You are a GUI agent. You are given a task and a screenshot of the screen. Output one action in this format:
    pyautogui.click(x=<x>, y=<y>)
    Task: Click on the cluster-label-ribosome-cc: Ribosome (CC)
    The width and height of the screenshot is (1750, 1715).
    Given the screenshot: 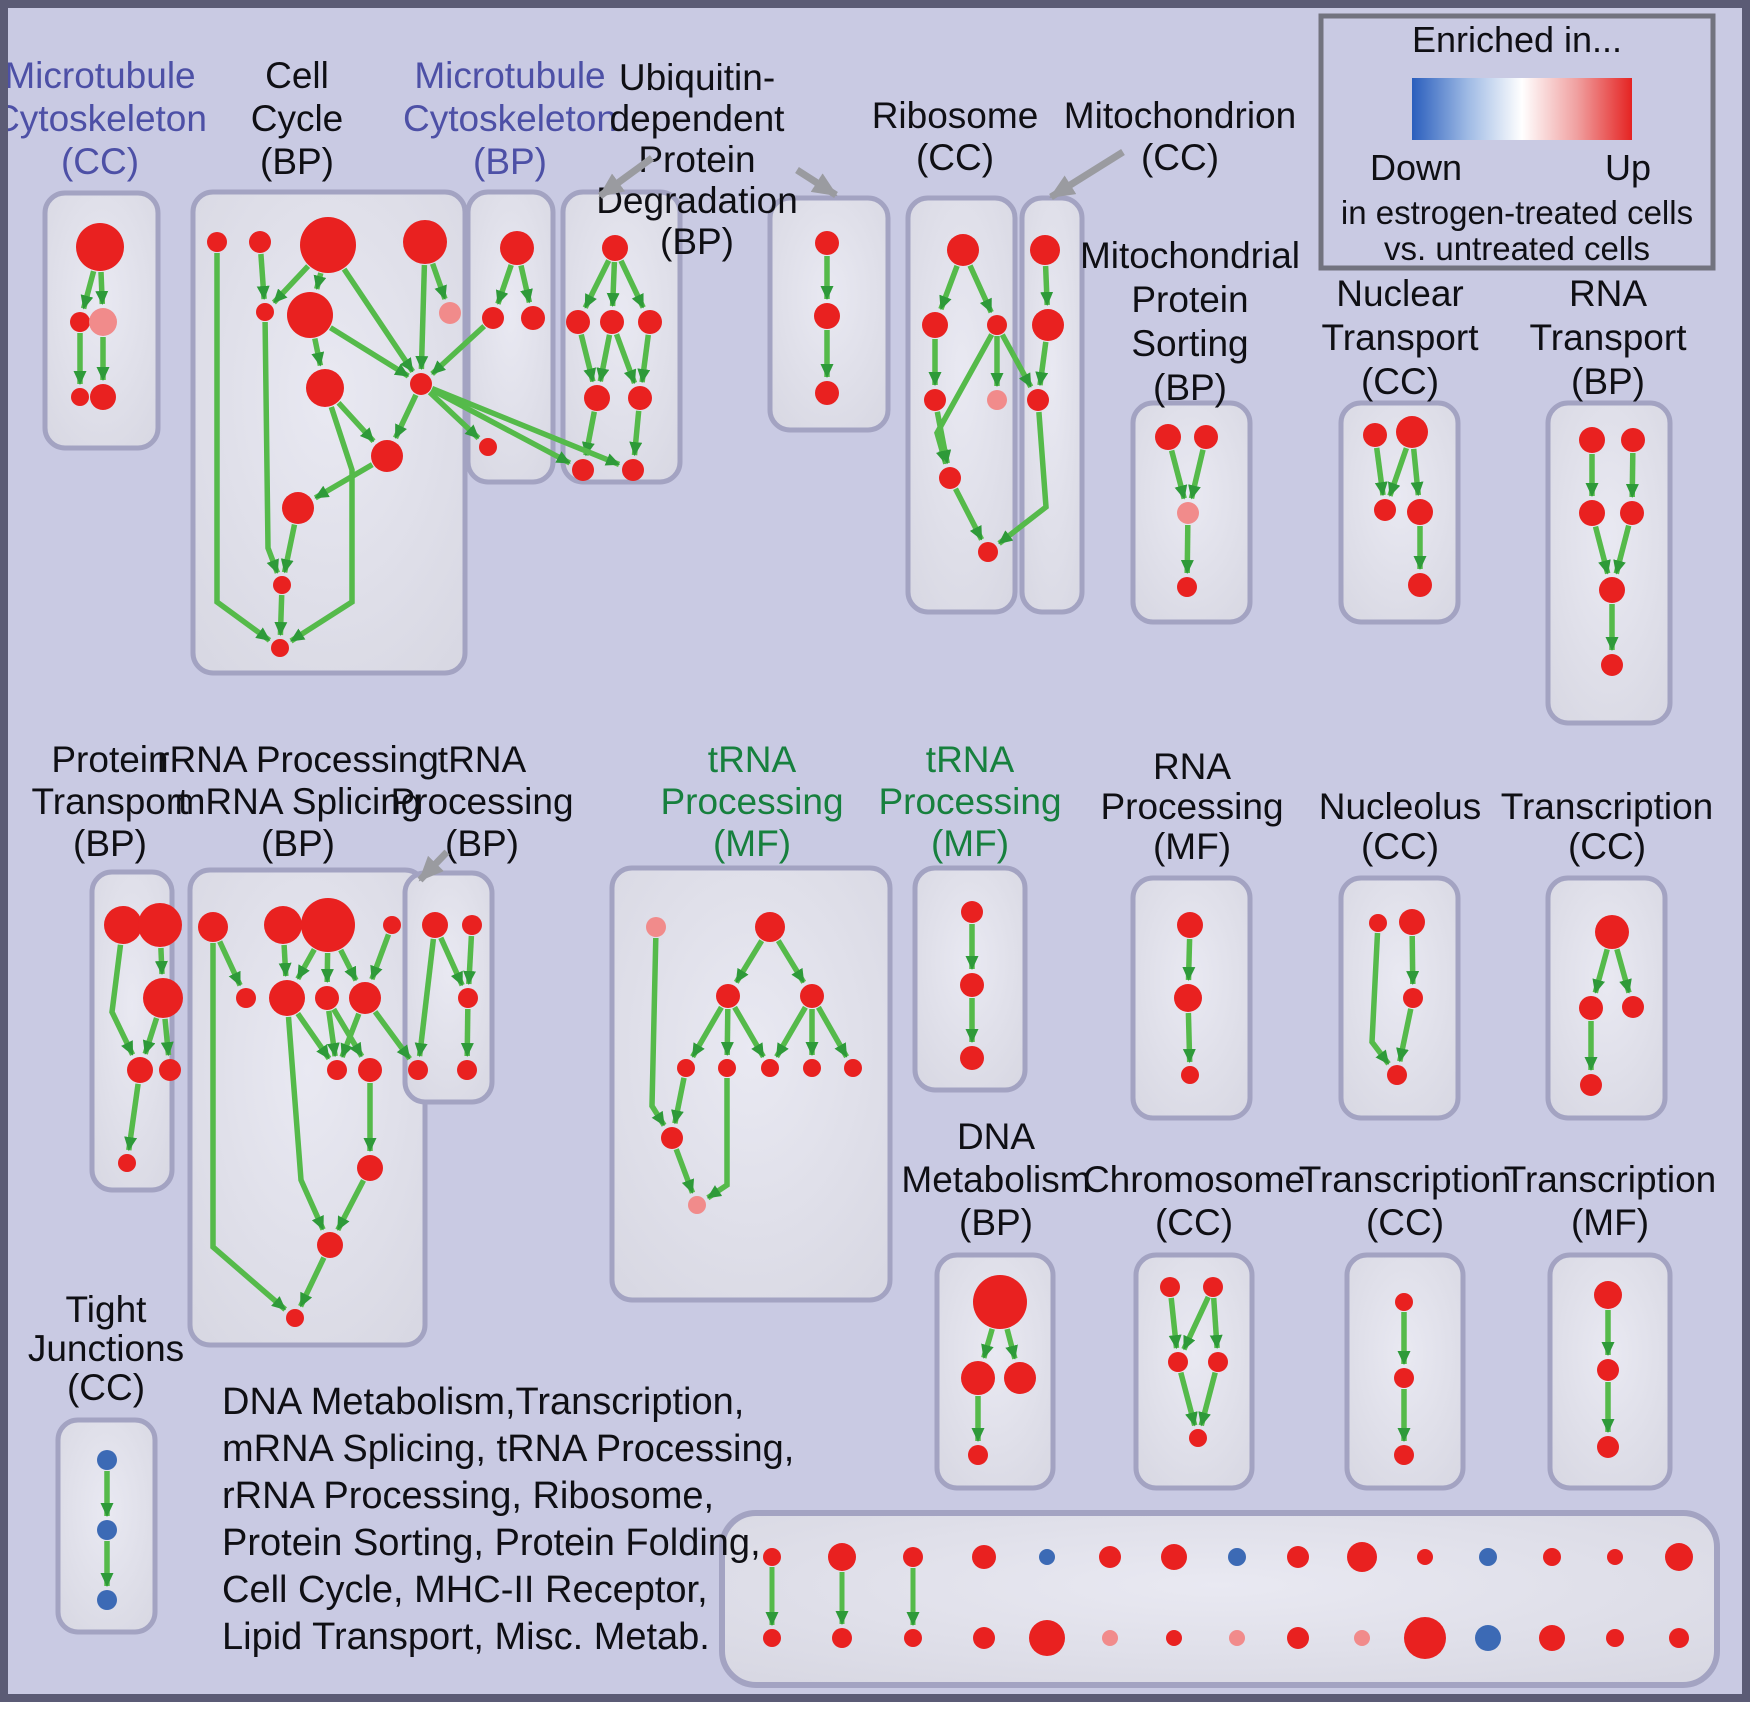 What is the action you would take?
    pyautogui.click(x=955, y=136)
    